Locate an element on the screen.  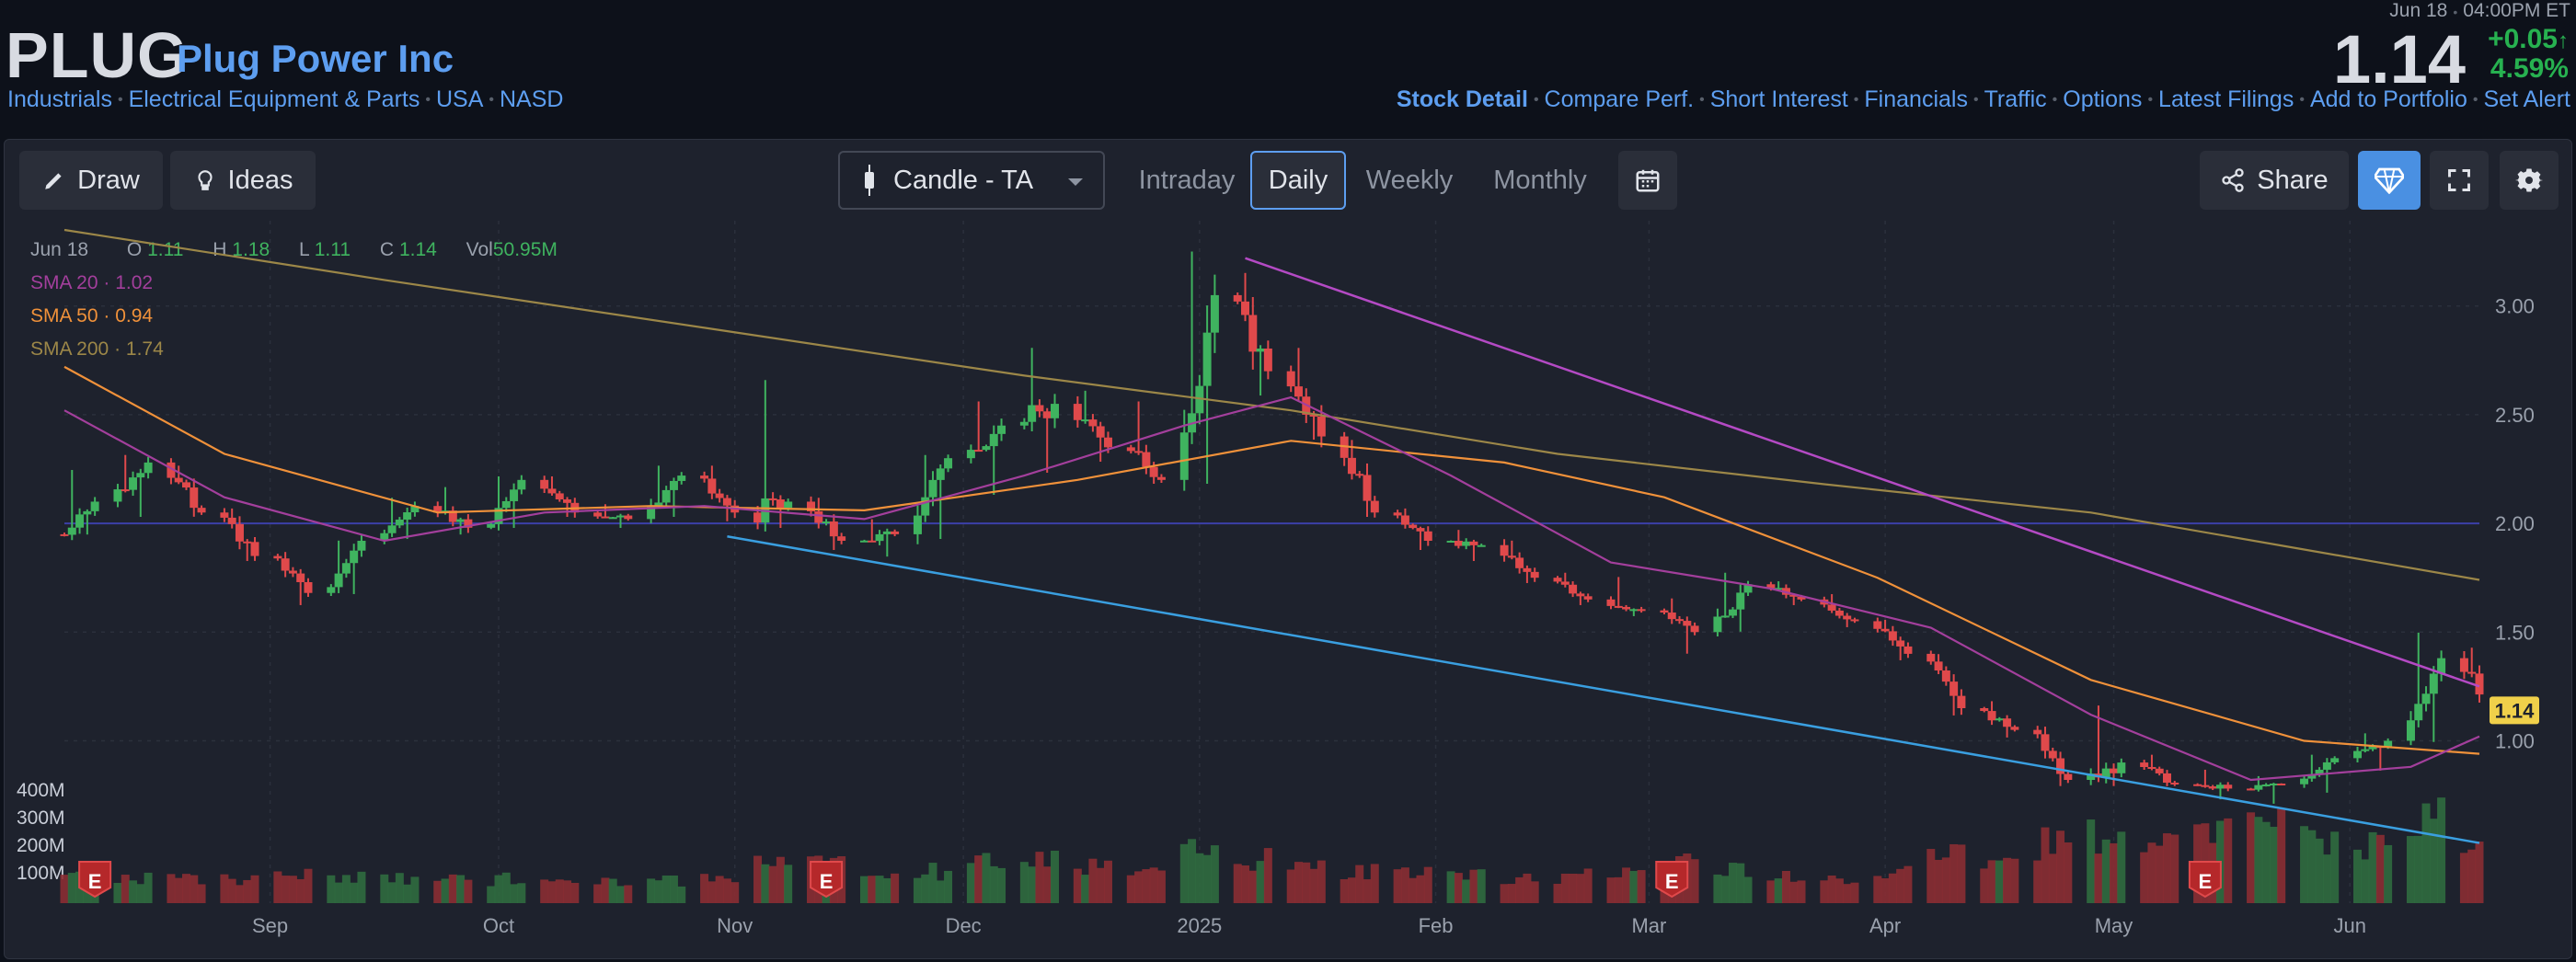
tab-daily: Daily is located at coordinates (1298, 180).